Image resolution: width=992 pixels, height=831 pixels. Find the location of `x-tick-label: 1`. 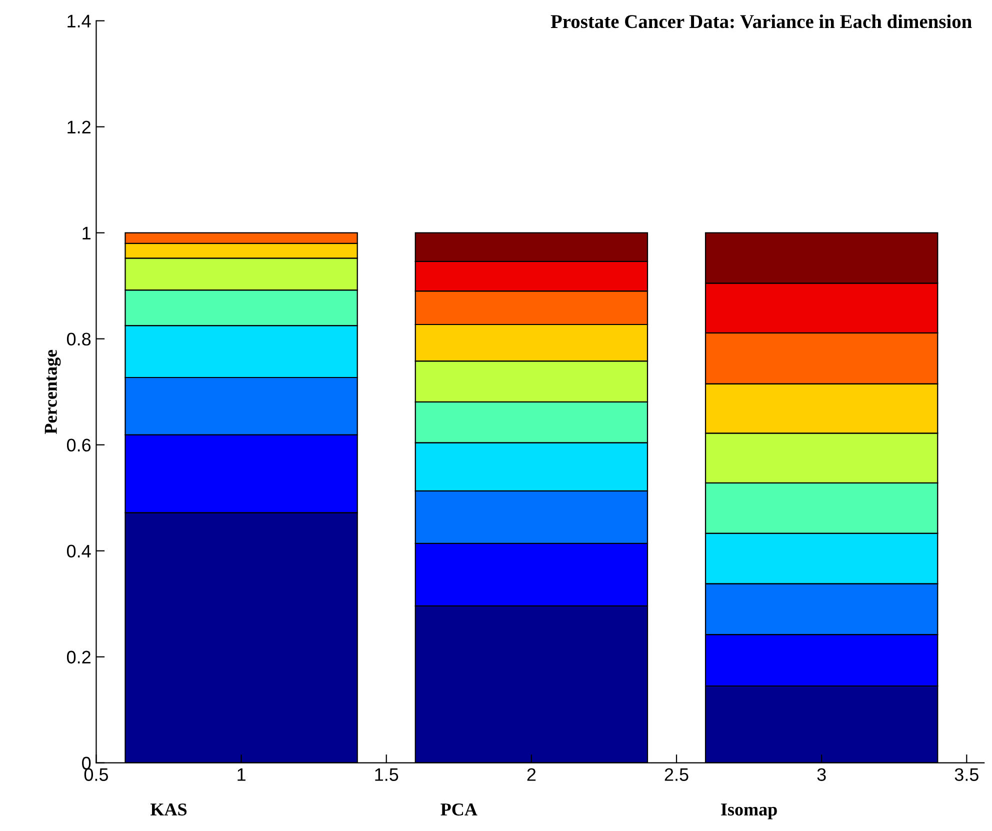

x-tick-label: 1 is located at coordinates (242, 774).